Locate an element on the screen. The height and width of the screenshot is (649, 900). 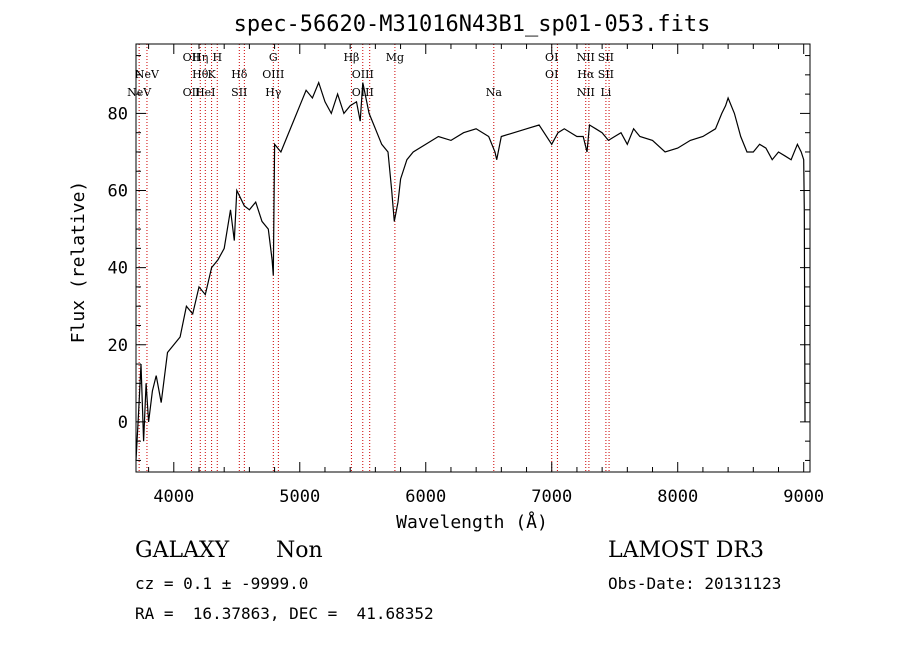
object-subclass: Non is located at coordinates (299, 550).